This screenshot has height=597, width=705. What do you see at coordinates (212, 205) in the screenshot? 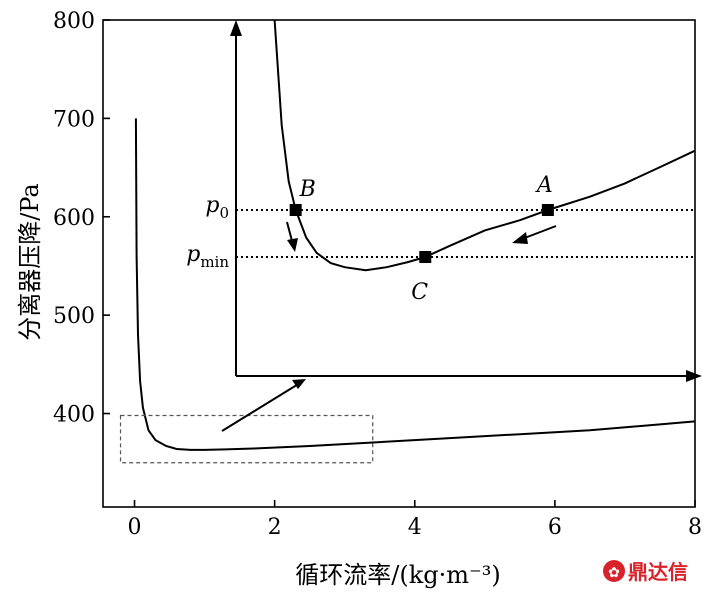
I see `p0-symbol: p` at bounding box center [212, 205].